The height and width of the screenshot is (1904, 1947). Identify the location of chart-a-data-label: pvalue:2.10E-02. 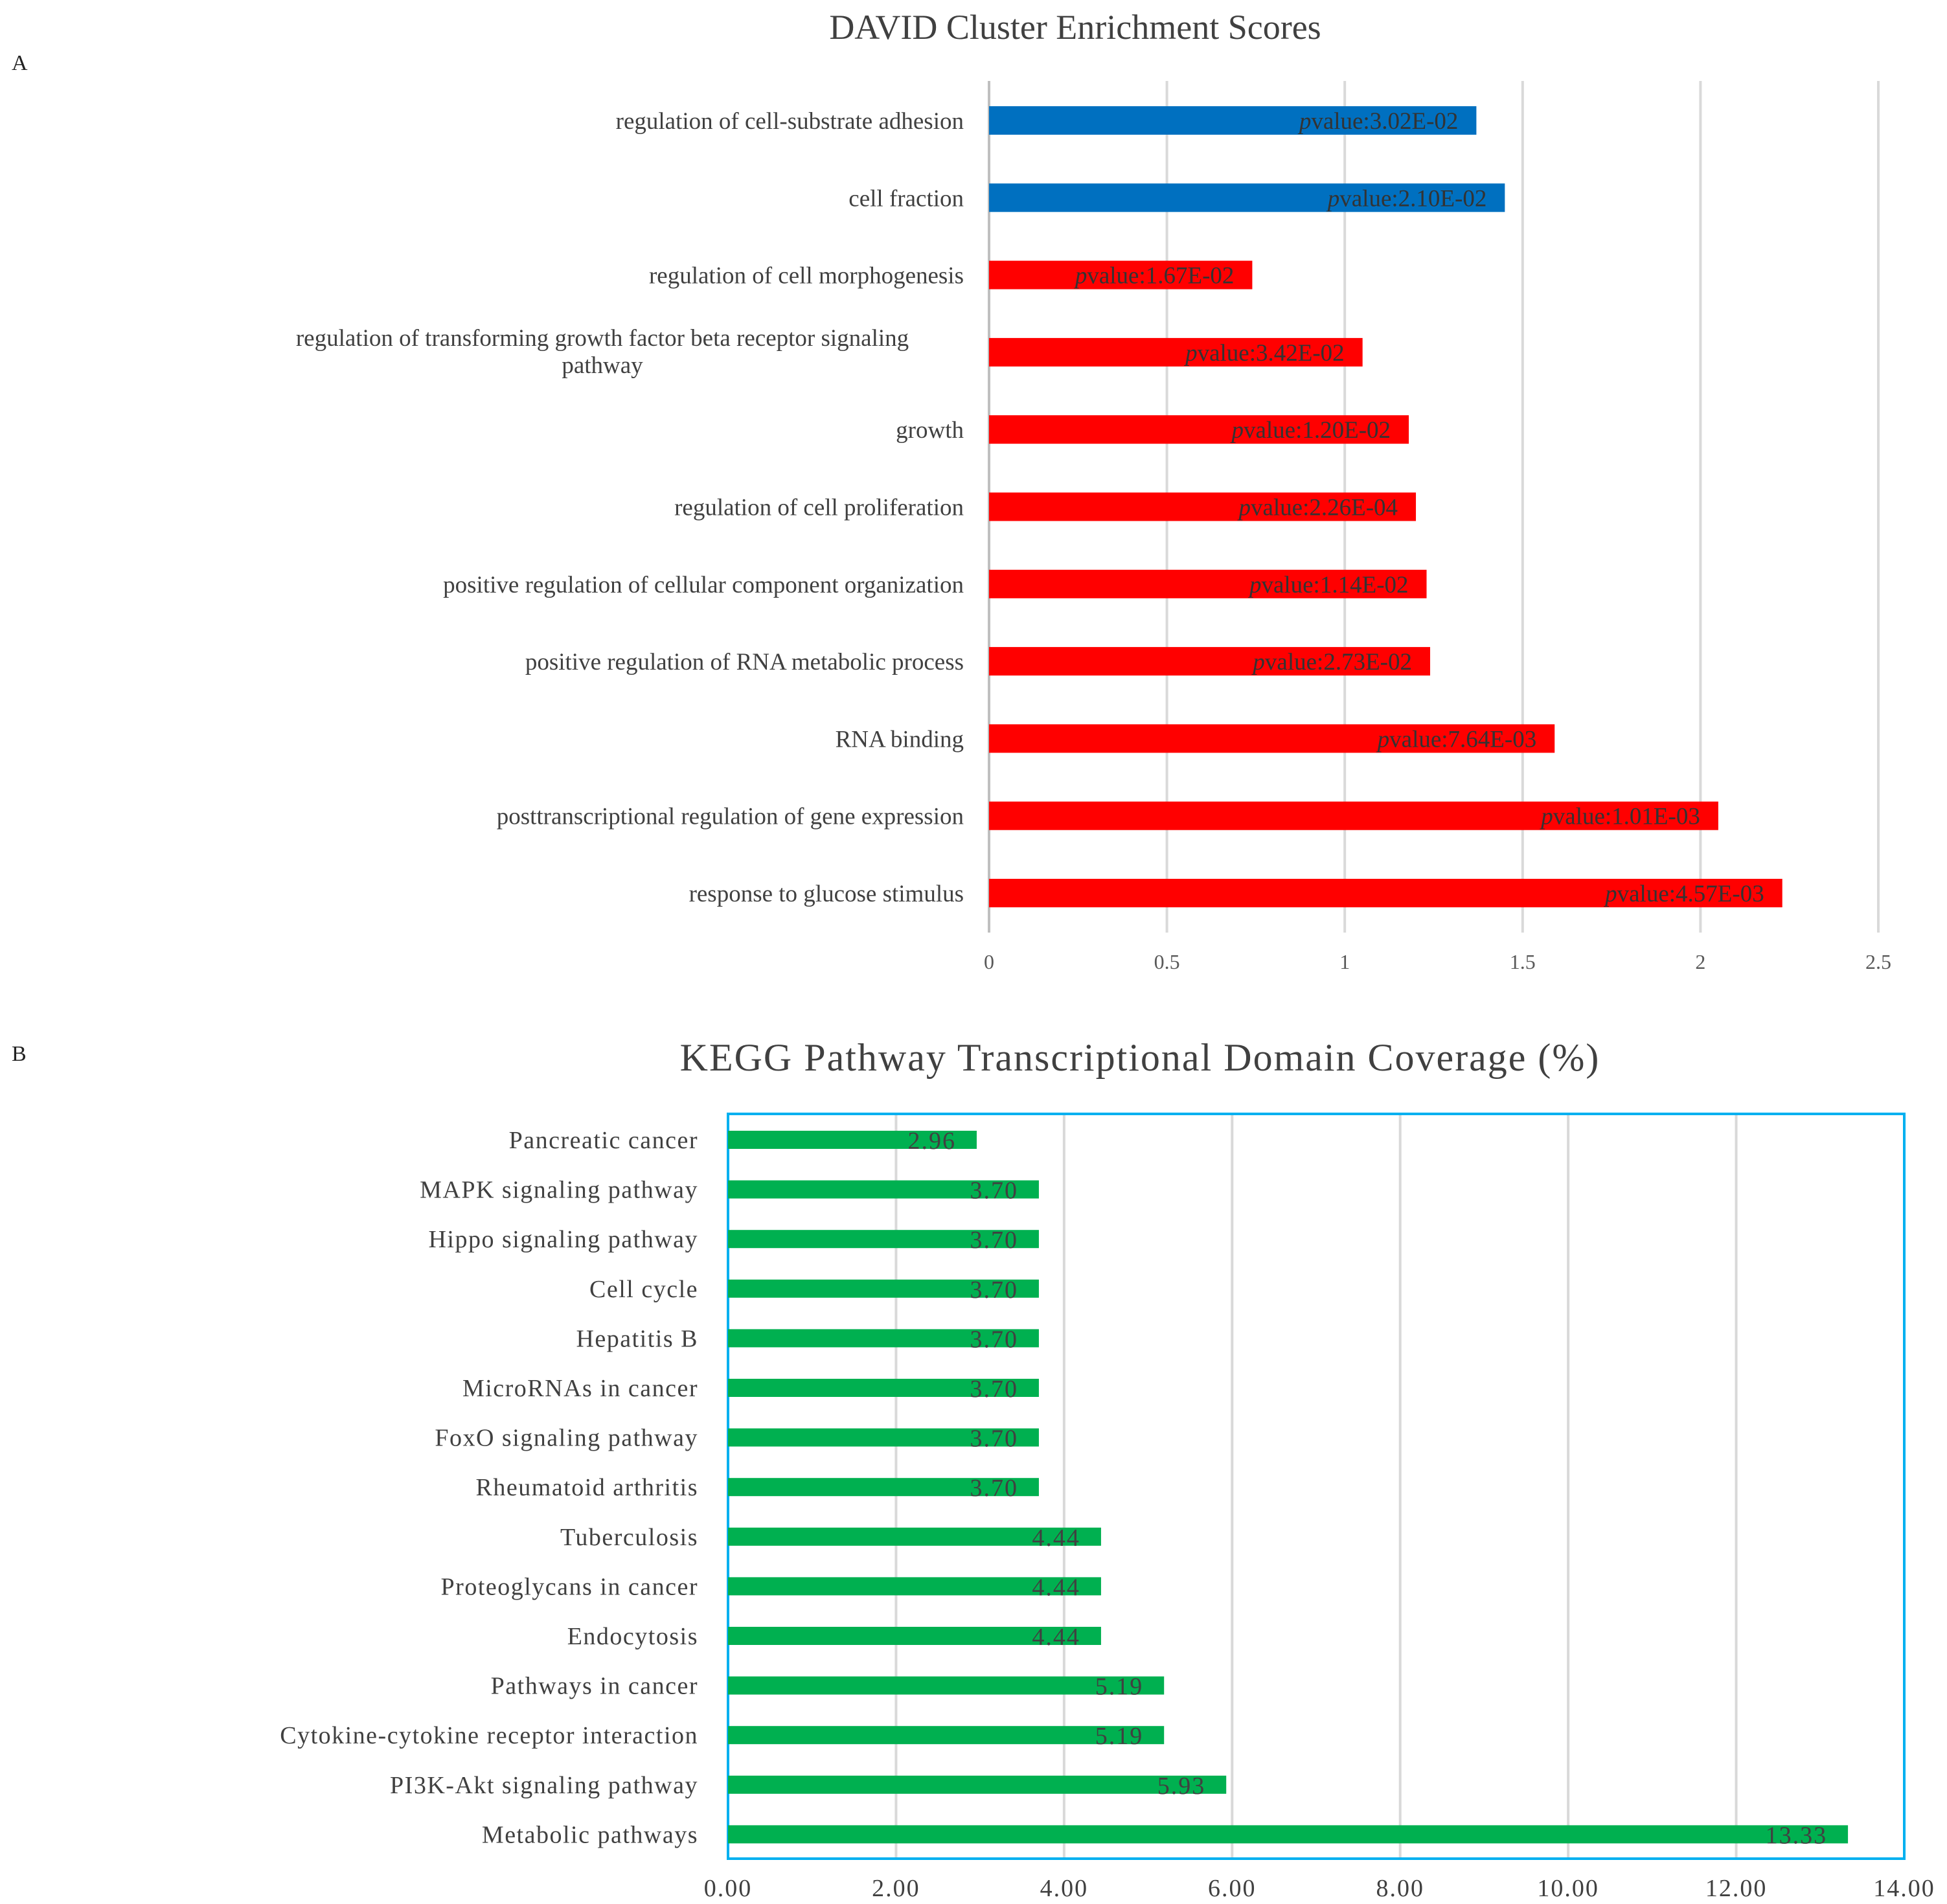
(1406, 198).